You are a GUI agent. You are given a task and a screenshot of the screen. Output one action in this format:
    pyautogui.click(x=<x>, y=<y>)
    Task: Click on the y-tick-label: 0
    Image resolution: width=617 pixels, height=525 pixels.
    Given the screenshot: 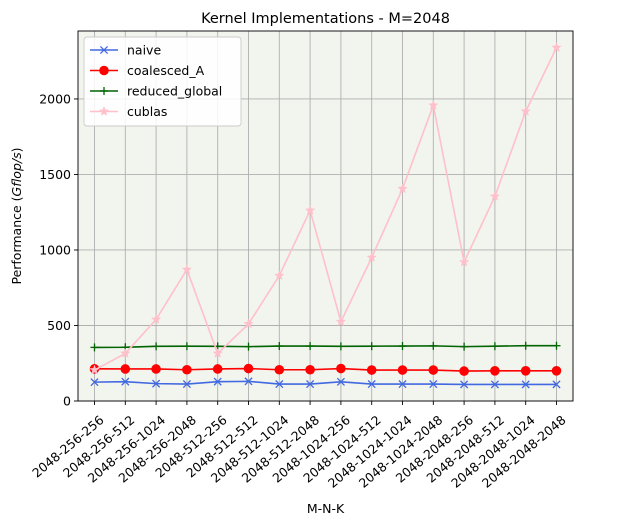 What is the action you would take?
    pyautogui.click(x=67, y=401)
    